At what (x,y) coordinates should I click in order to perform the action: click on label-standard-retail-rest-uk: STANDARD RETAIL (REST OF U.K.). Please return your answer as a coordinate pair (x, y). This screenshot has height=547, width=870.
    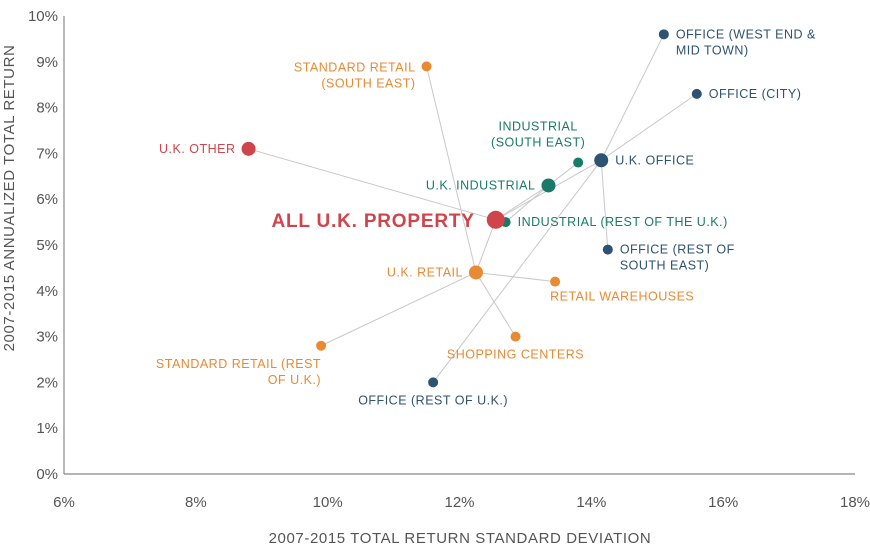
    Looking at the image, I should click on (238, 372).